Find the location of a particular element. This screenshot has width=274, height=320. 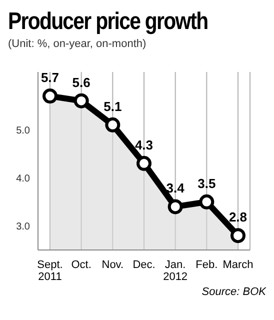

x-tick-label: Jan. 2012 is located at coordinates (175, 271).